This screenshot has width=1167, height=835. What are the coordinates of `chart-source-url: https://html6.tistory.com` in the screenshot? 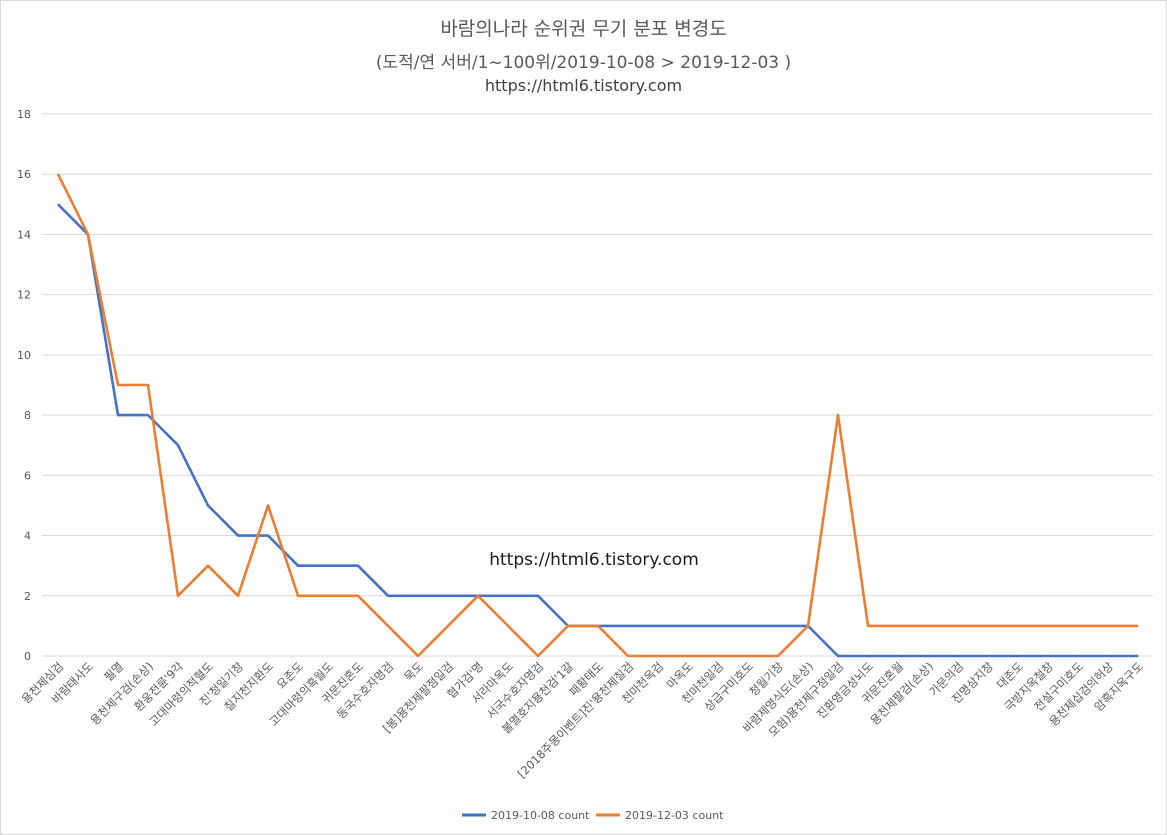 It's located at (583, 85).